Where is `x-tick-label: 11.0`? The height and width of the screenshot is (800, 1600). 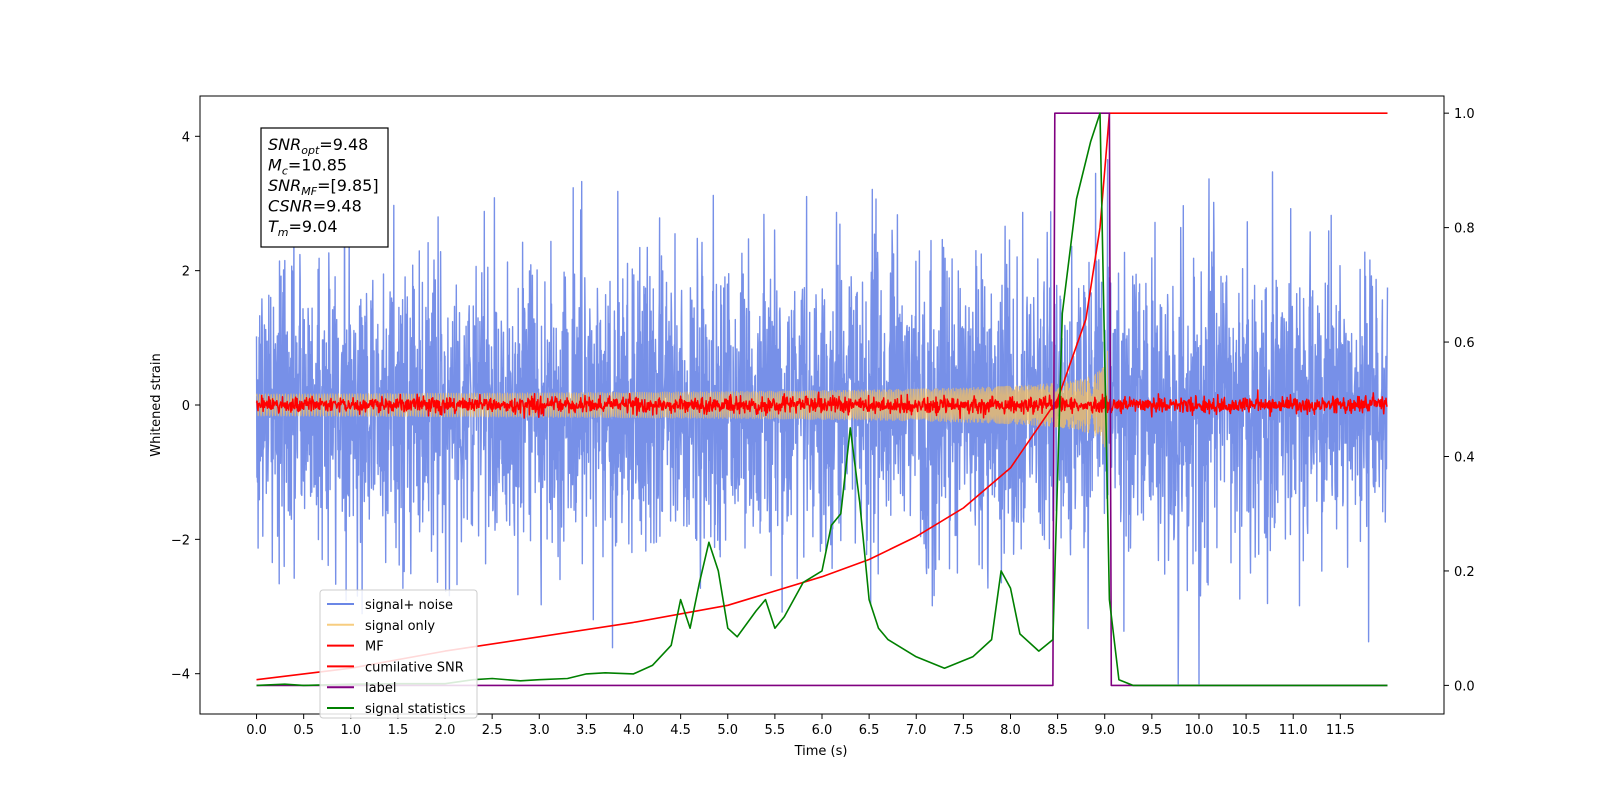 x-tick-label: 11.0 is located at coordinates (1293, 730).